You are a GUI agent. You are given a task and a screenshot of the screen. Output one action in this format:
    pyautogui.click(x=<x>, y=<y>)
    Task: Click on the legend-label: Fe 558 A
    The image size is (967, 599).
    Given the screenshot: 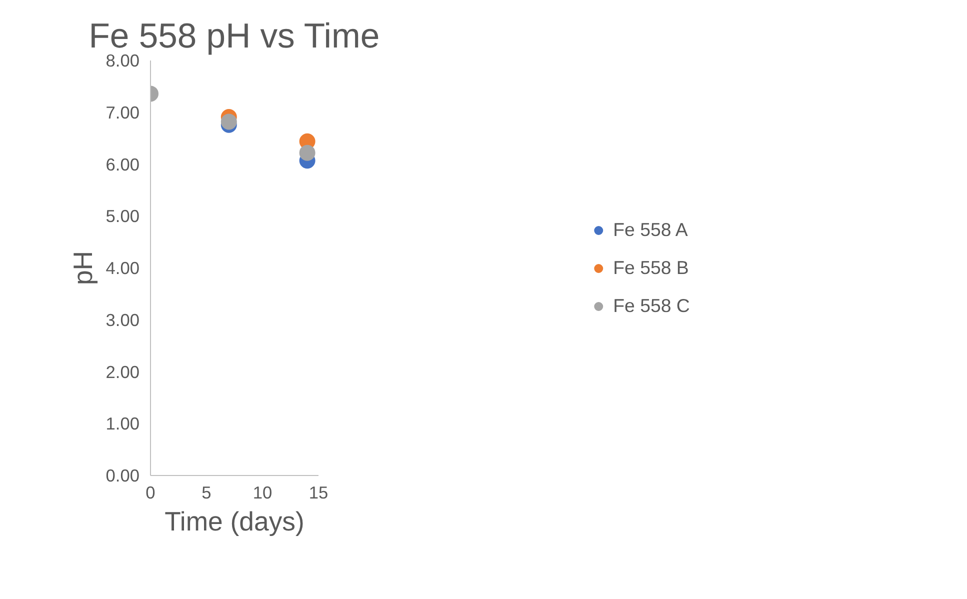 What is the action you would take?
    pyautogui.click(x=650, y=229)
    